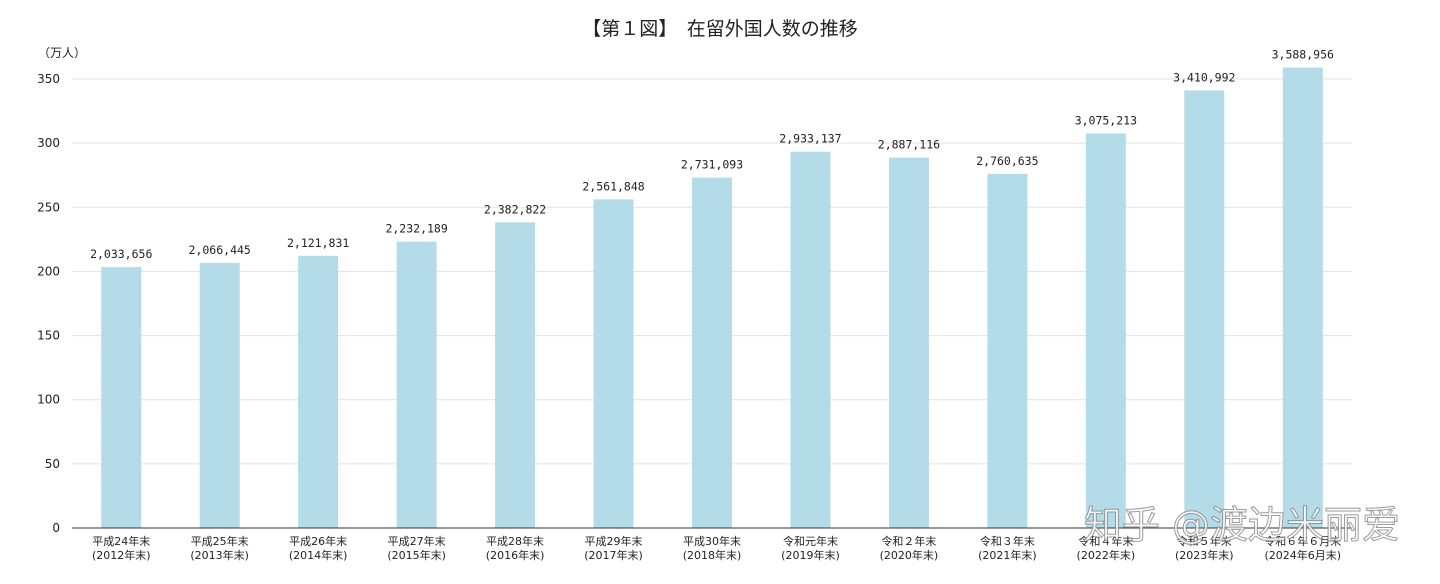  What do you see at coordinates (121, 254) in the screenshot?
I see `bar-value-label: 2,033,656` at bounding box center [121, 254].